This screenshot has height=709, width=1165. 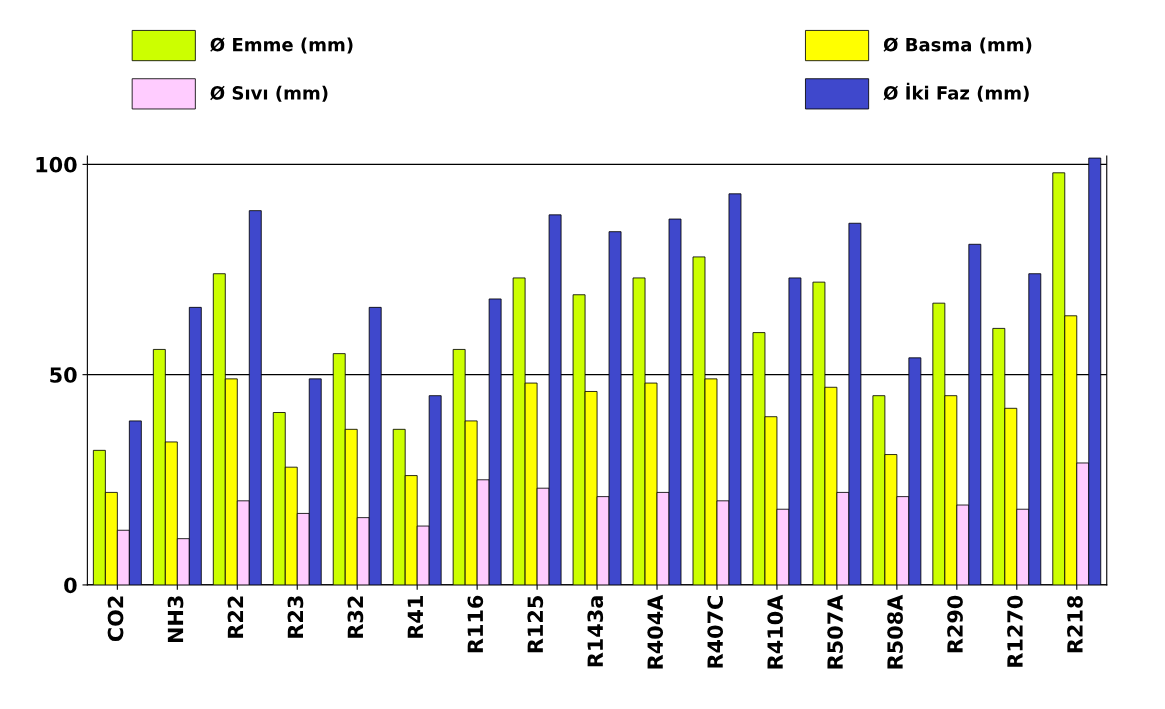 What do you see at coordinates (70, 585) in the screenshot?
I see `y-tick-label: 0` at bounding box center [70, 585].